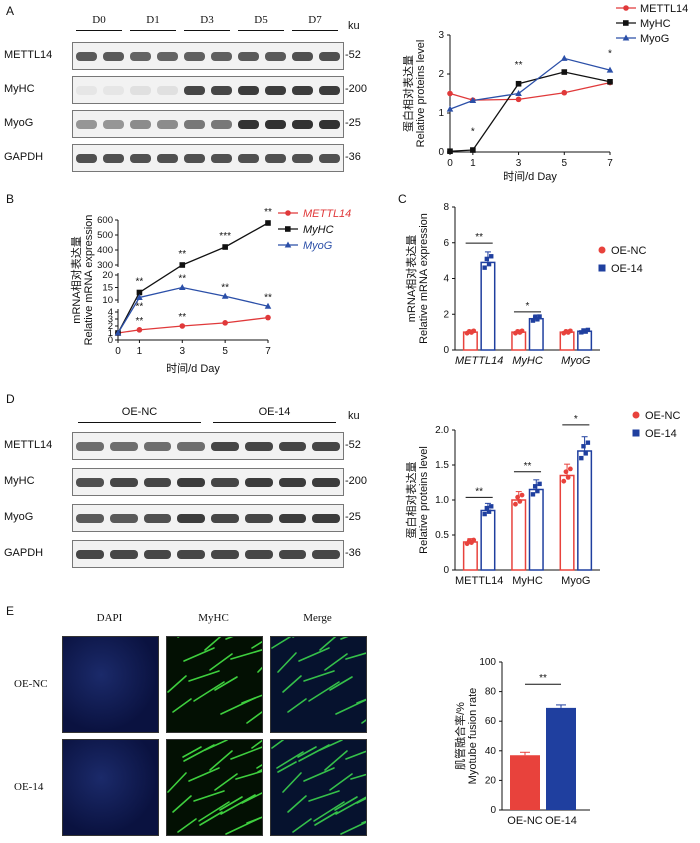  Describe the element at coordinates (353, 445) in the screenshot. I see `kd-marker: -52` at that location.